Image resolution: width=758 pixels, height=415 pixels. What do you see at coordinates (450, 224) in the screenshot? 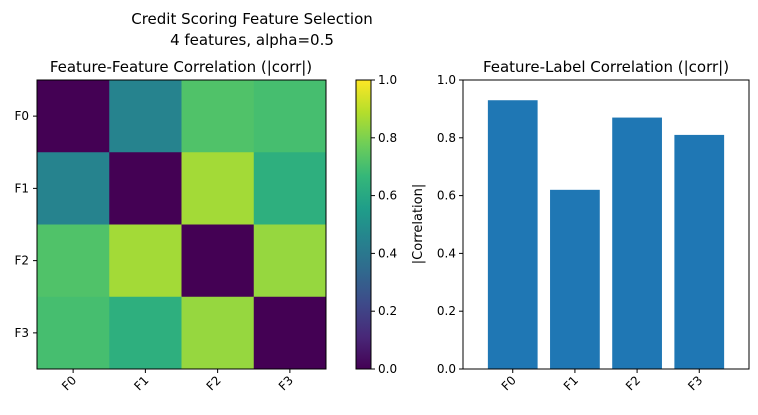
I see `bar-y-ticks: 0.0 0.2 0.4 0.6 0.8 1.0` at bounding box center [450, 224].